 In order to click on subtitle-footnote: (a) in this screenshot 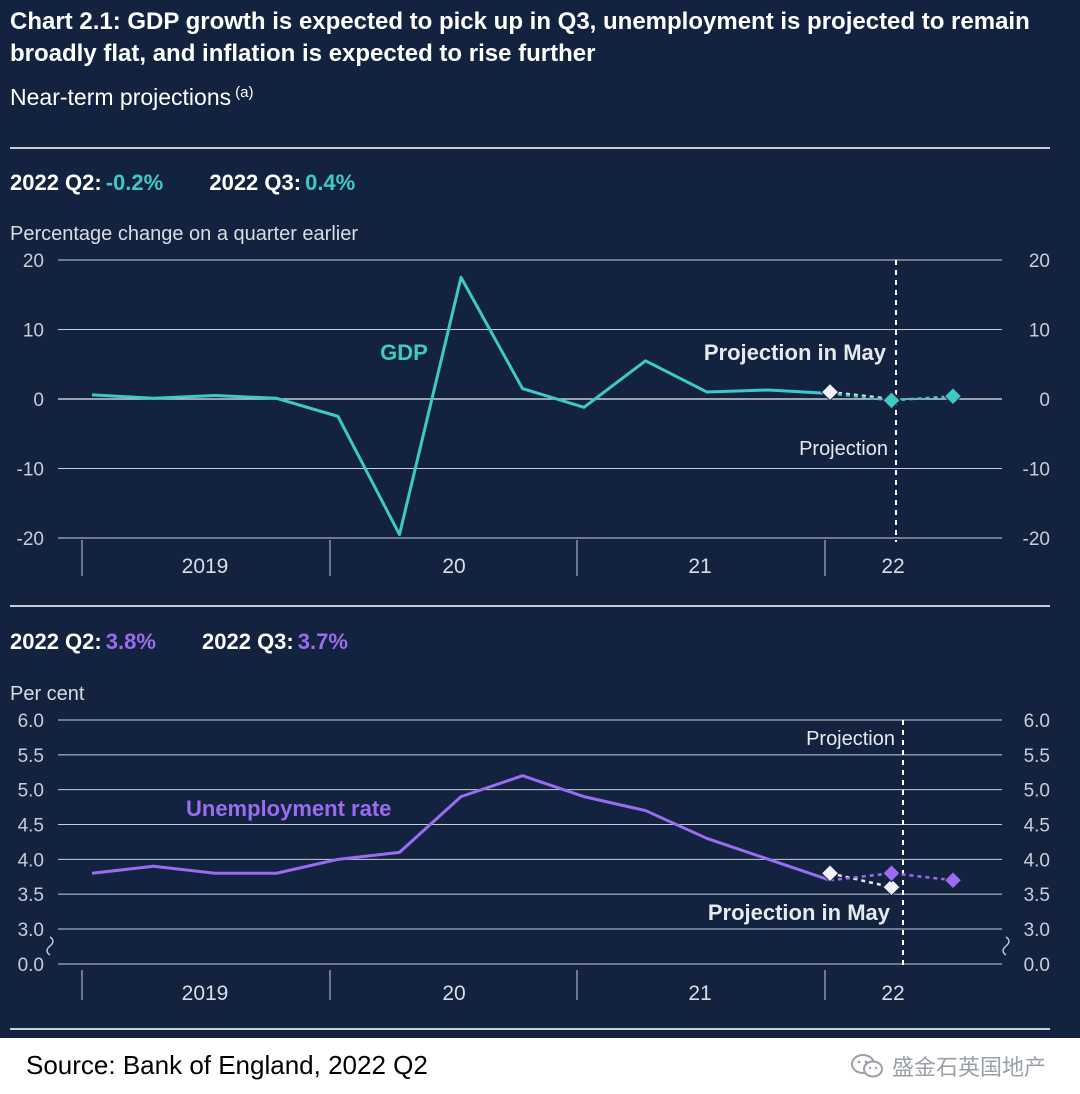, I will do `click(244, 92)`.